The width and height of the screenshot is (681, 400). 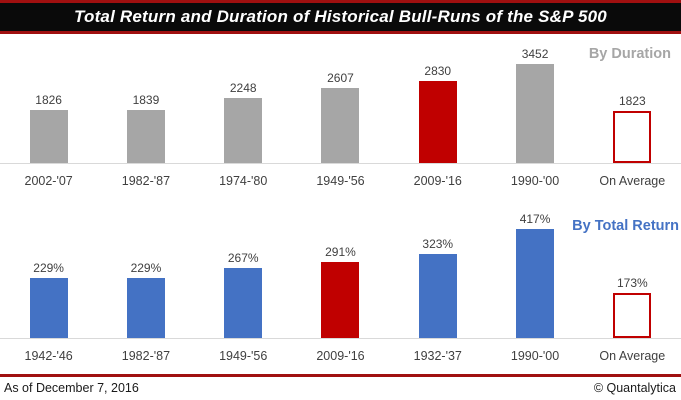 I want to click on bar-column: 417%, so click(x=534, y=275).